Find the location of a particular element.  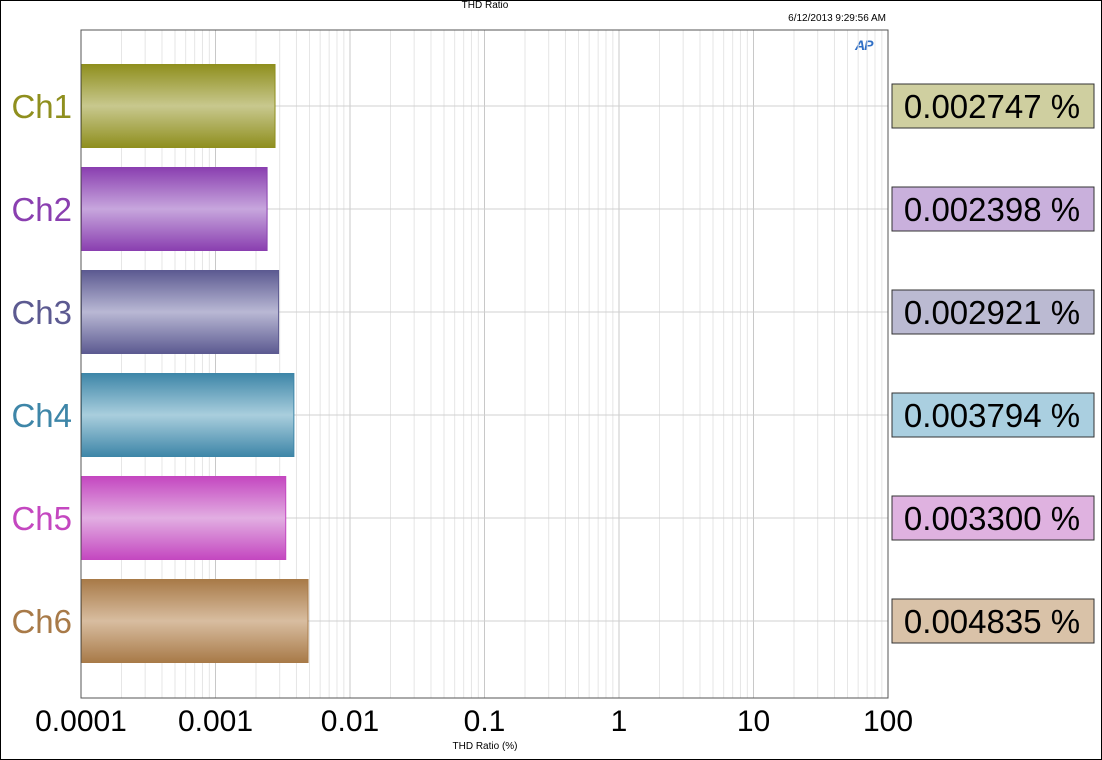

x-tick-label: 0.001 is located at coordinates (215, 721).